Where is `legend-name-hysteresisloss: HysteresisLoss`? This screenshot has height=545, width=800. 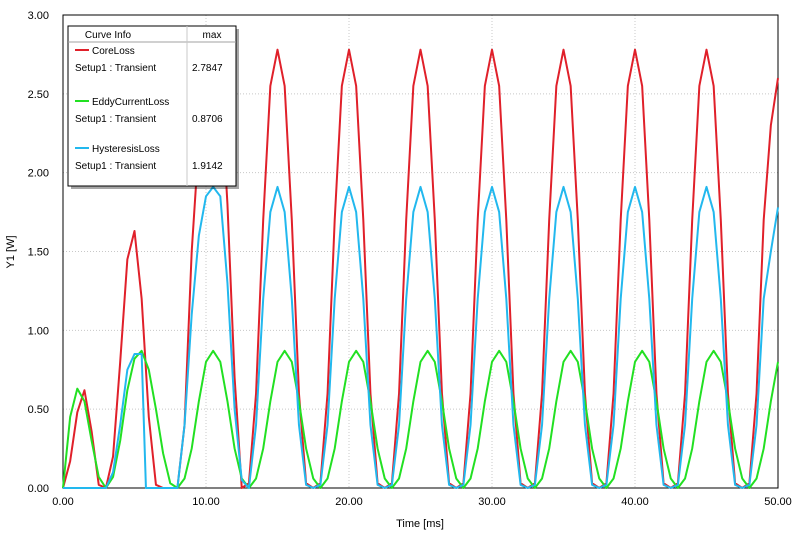
legend-name-hysteresisloss: HysteresisLoss is located at coordinates (126, 149).